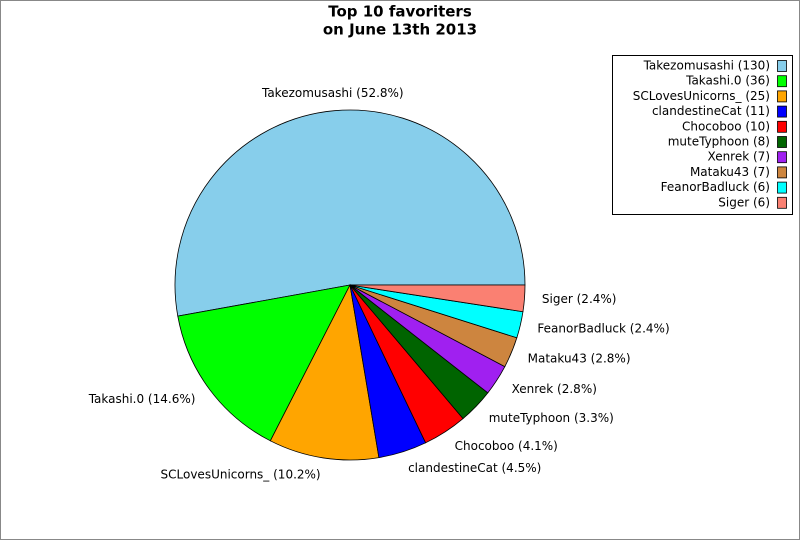 The width and height of the screenshot is (800, 540). I want to click on slice-label: Takezomusashi (52.8%), so click(332, 93).